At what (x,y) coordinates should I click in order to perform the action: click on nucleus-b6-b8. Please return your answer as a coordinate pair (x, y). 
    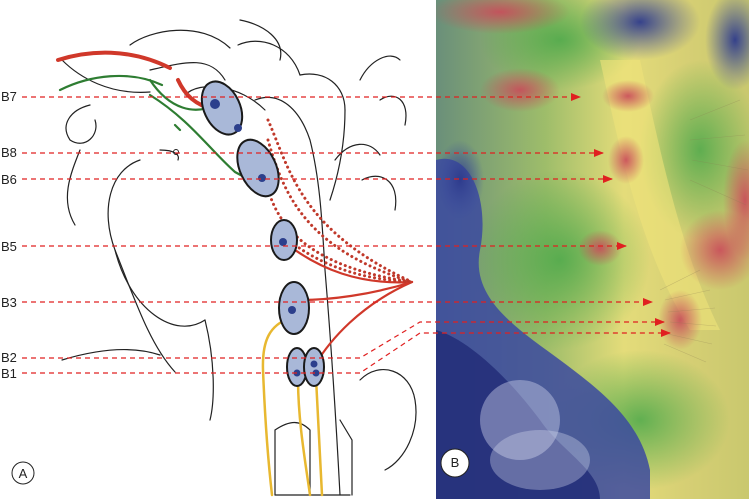
    Looking at the image, I should click on (258, 168).